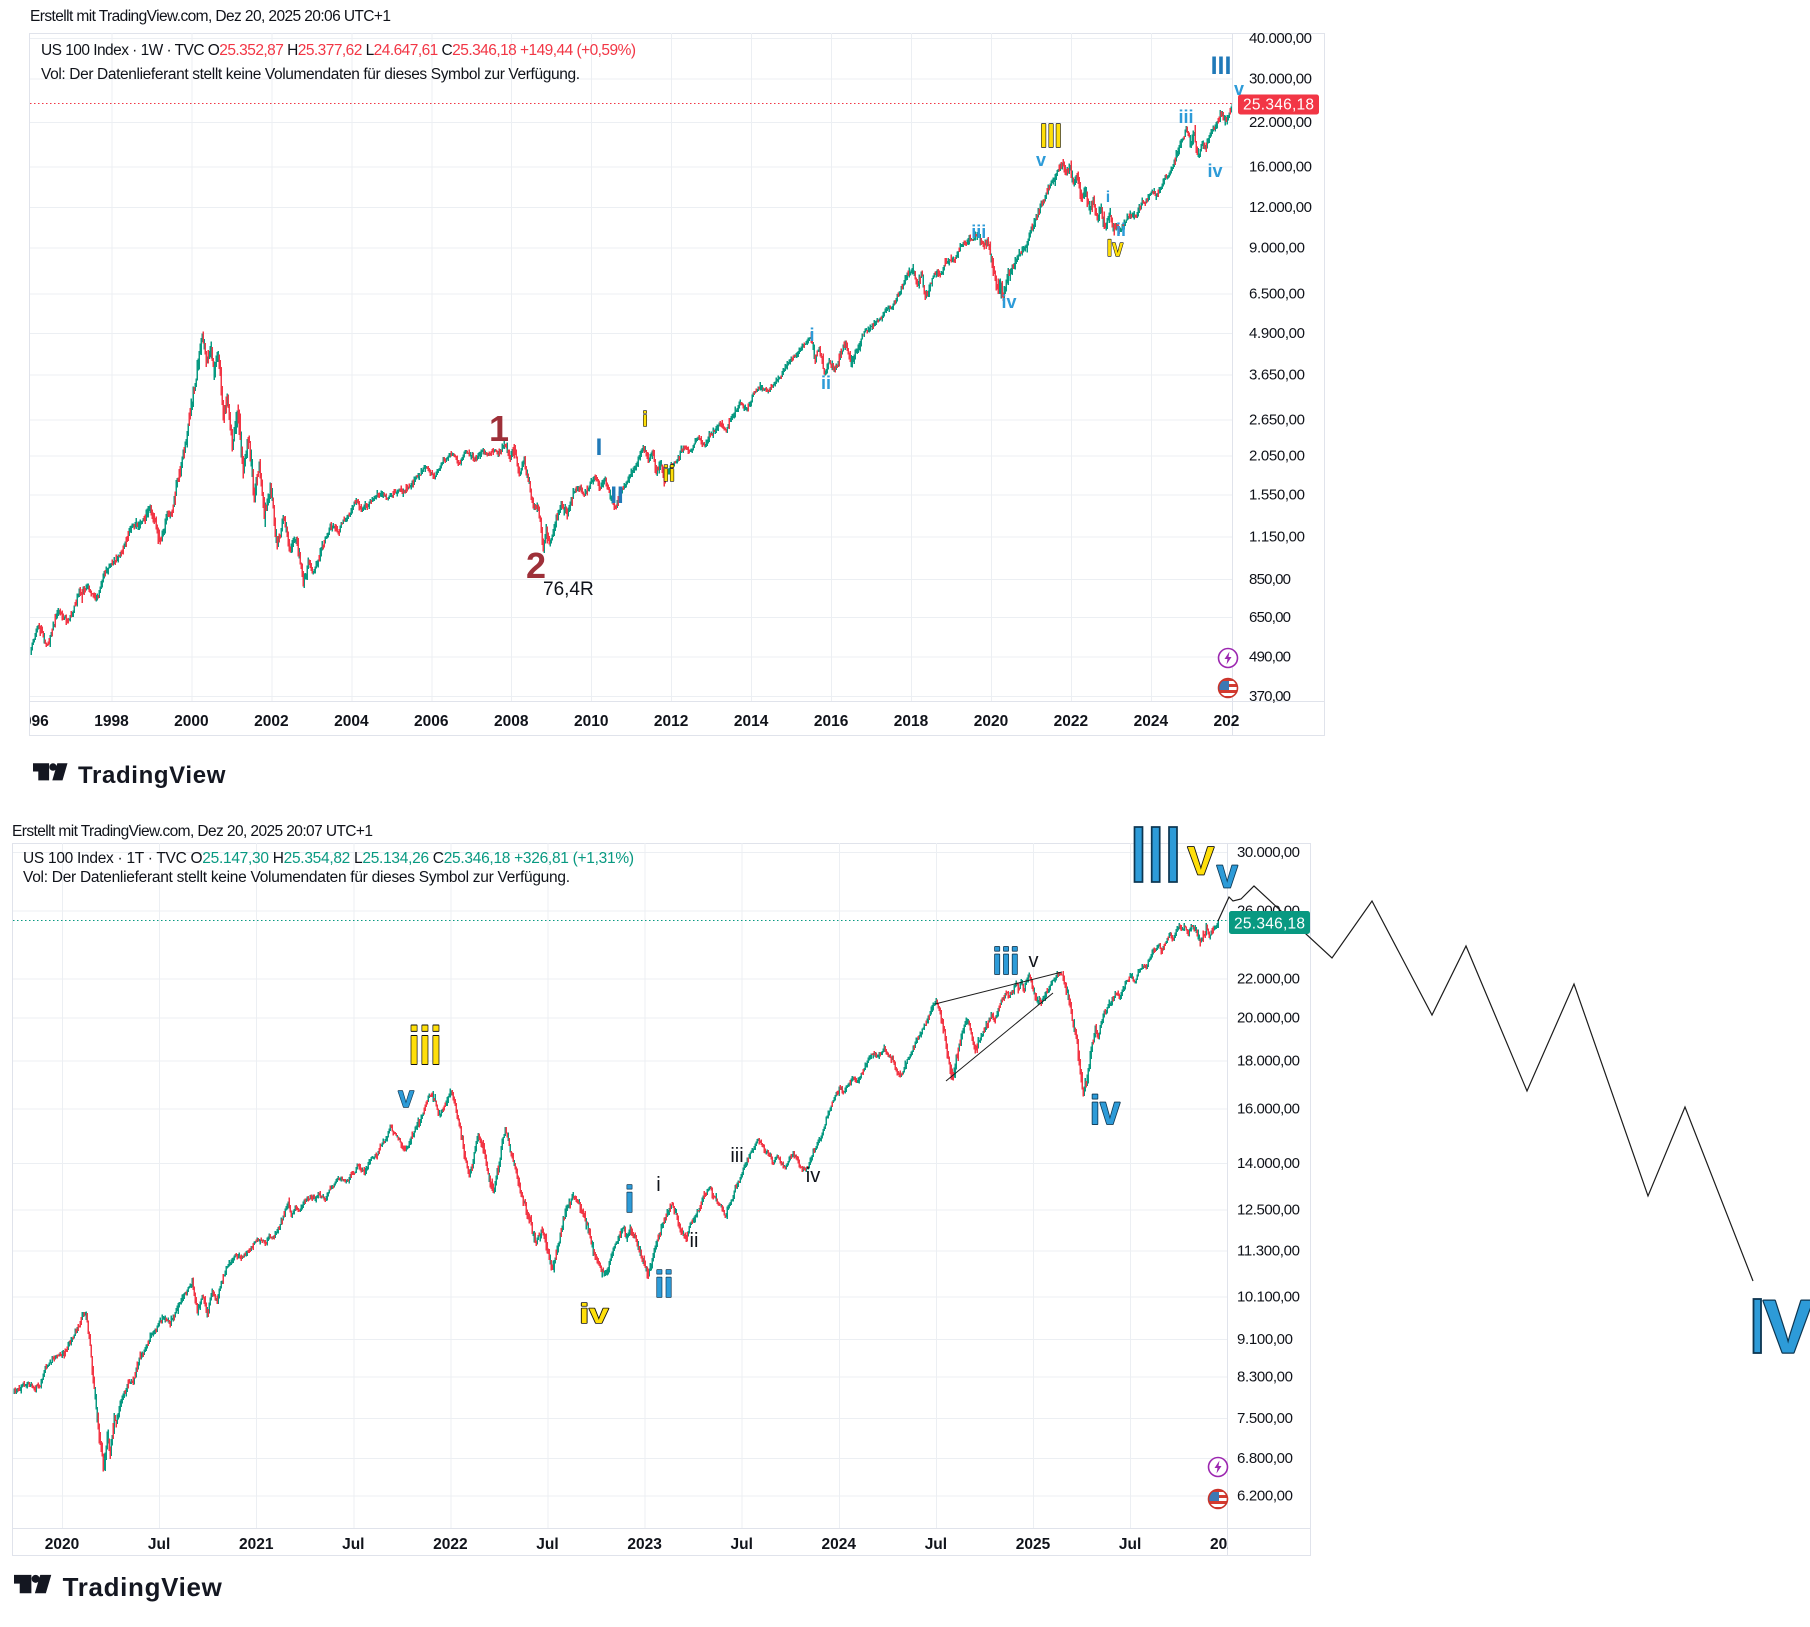 Image resolution: width=1810 pixels, height=1627 pixels. I want to click on svg-text: 2012, so click(671, 721).